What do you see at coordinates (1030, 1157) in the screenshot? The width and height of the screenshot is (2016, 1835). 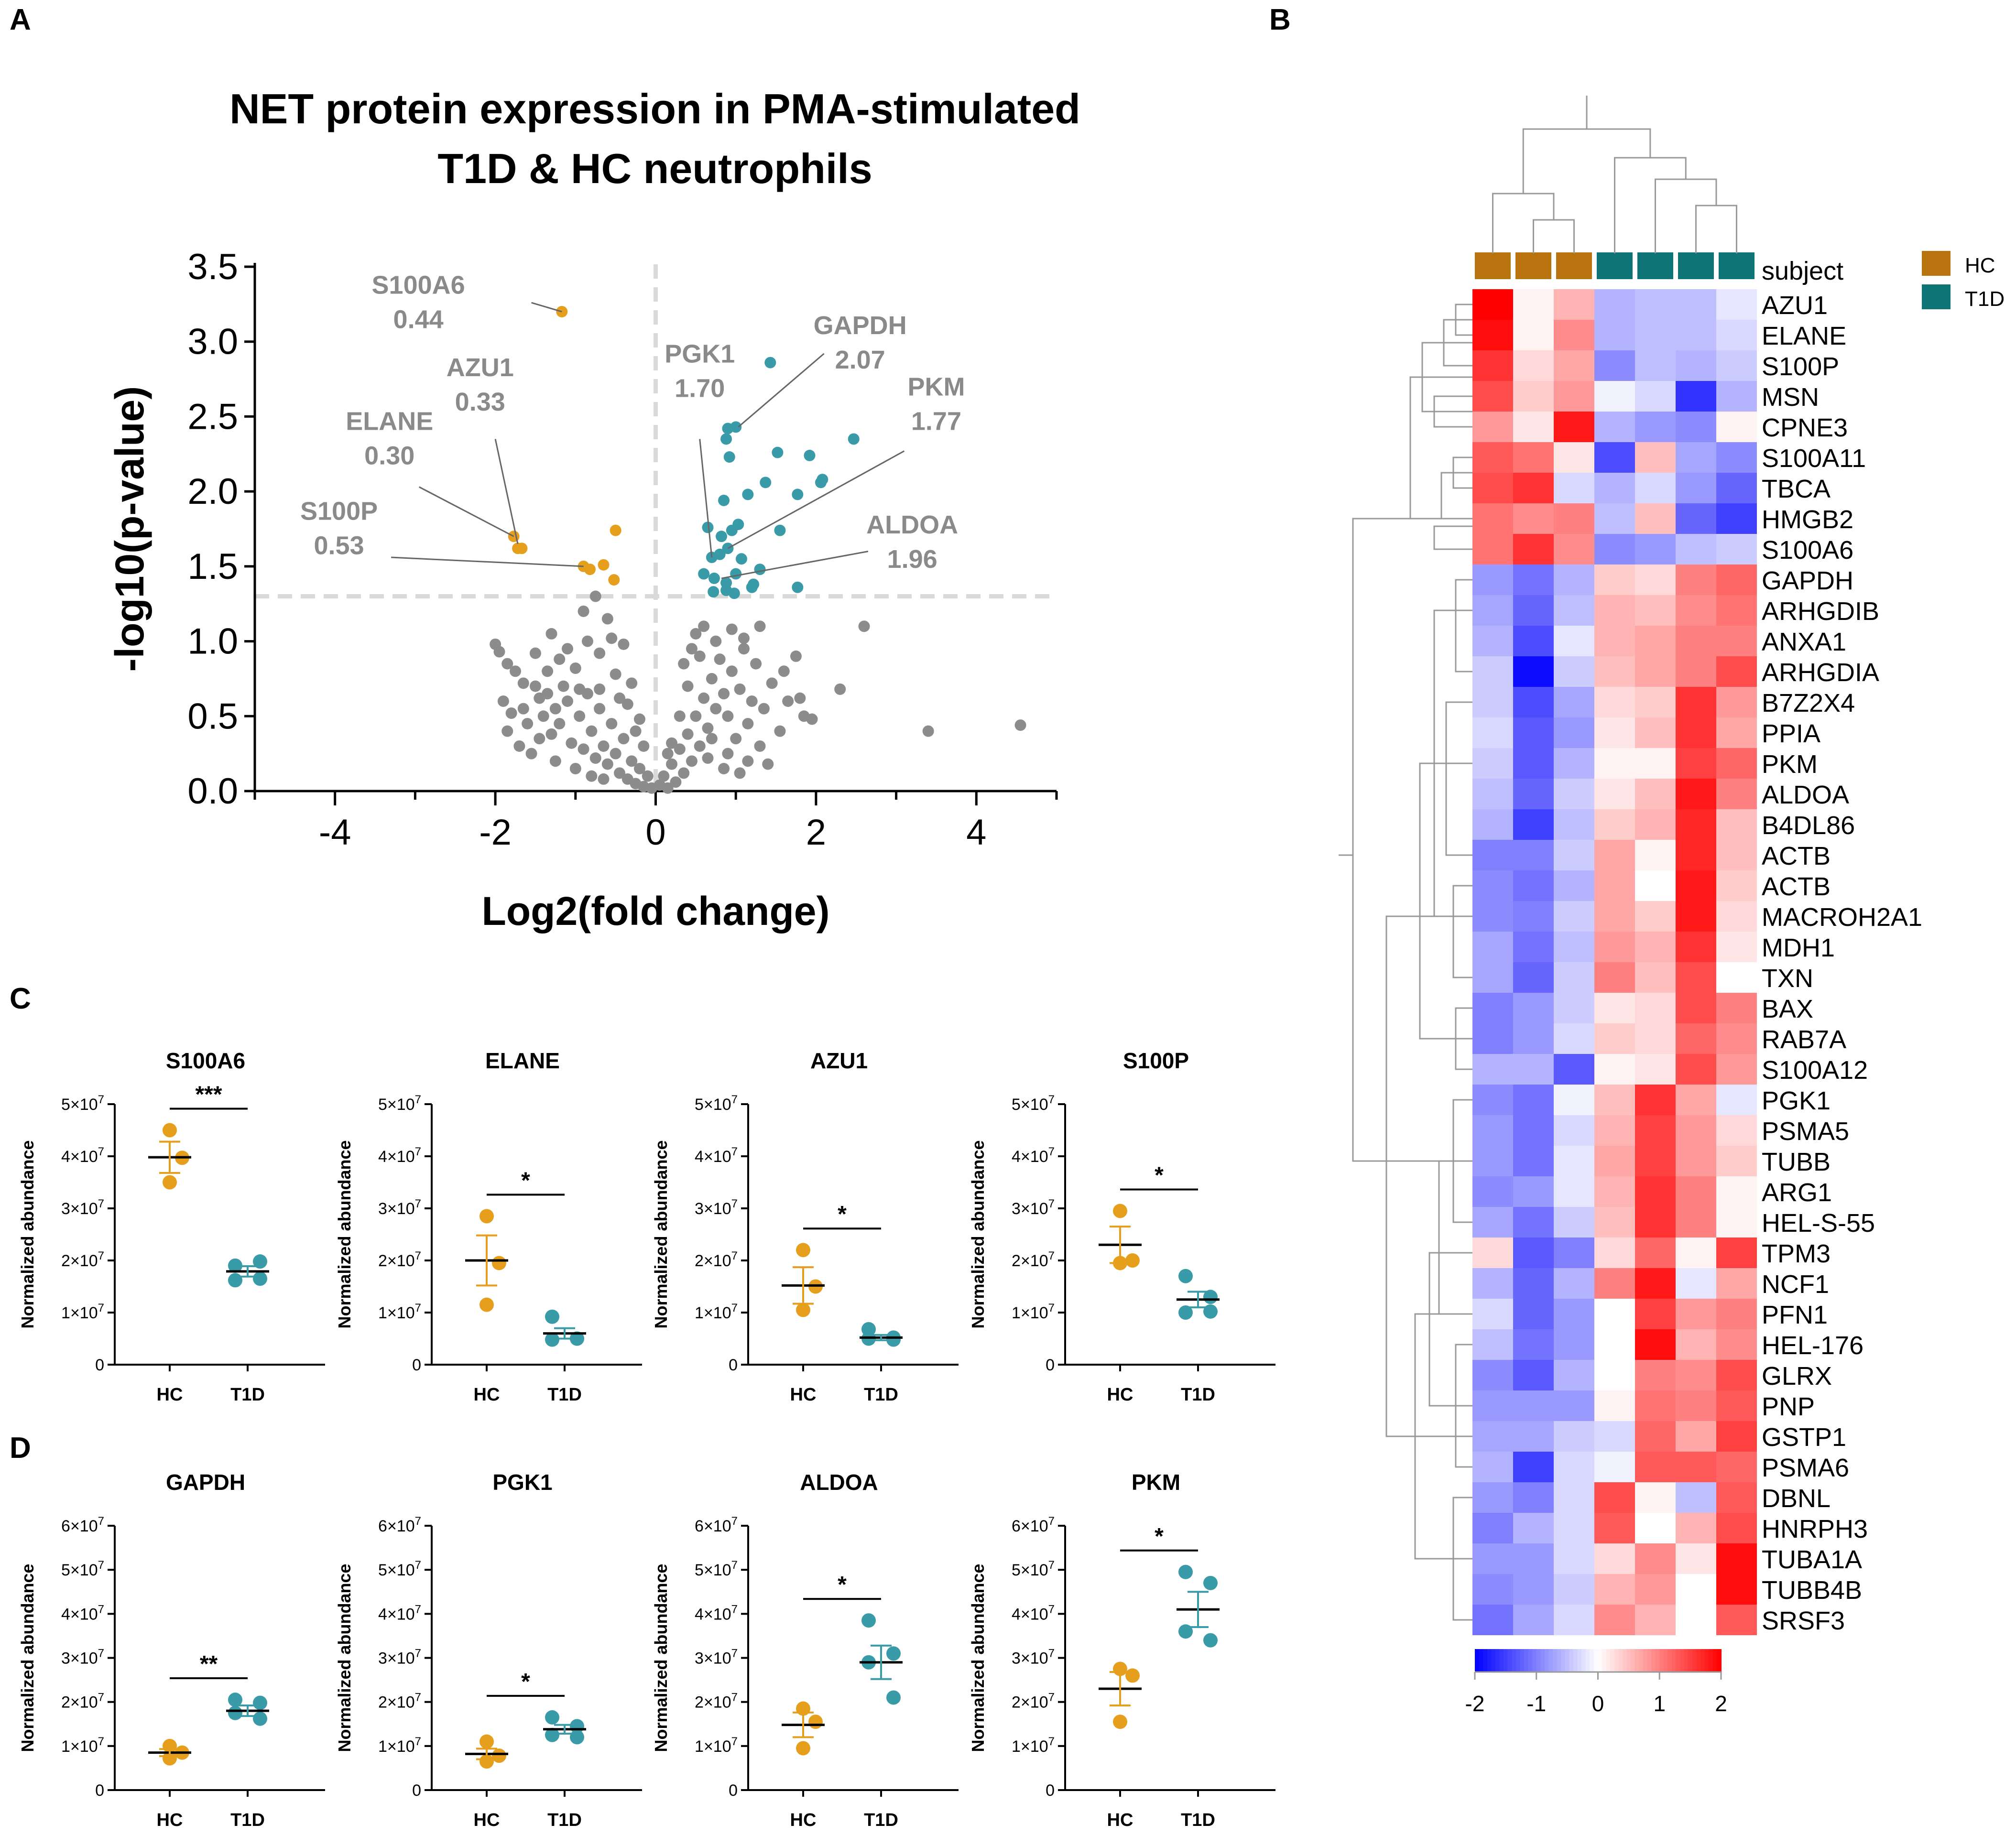 I see `y-tick-mantissa: 4×10` at bounding box center [1030, 1157].